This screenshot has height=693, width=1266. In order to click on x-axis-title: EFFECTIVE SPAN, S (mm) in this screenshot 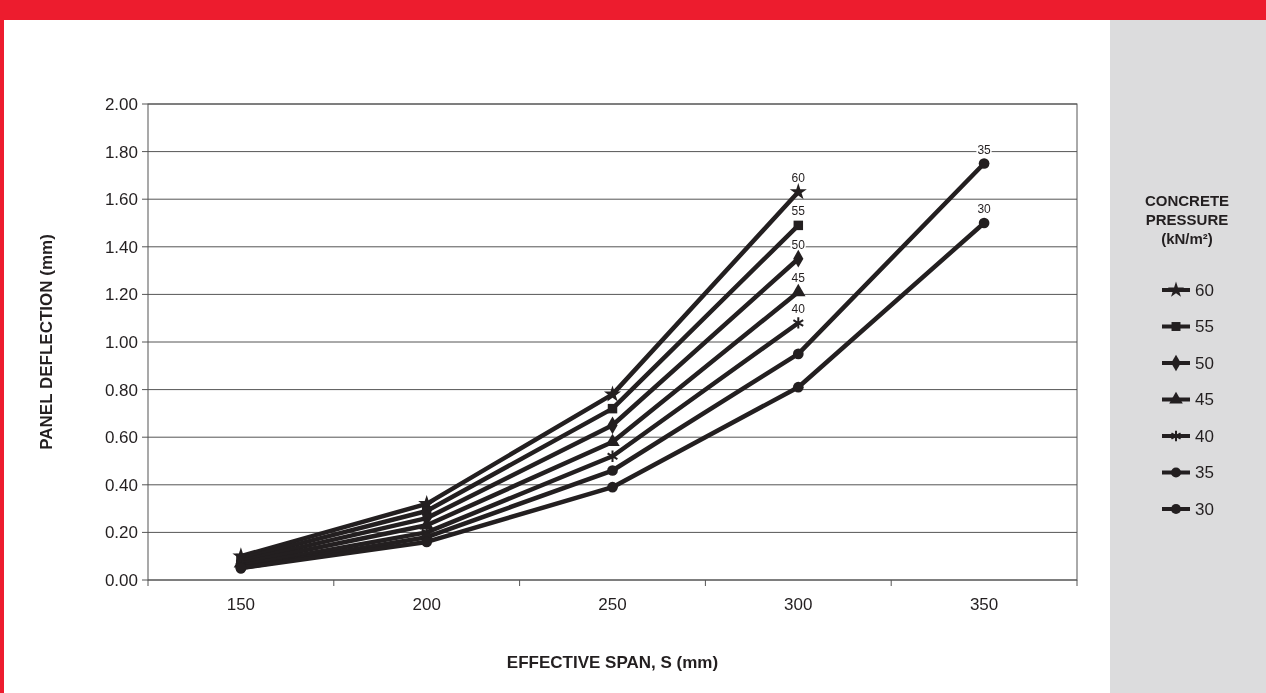, I will do `click(612, 662)`.